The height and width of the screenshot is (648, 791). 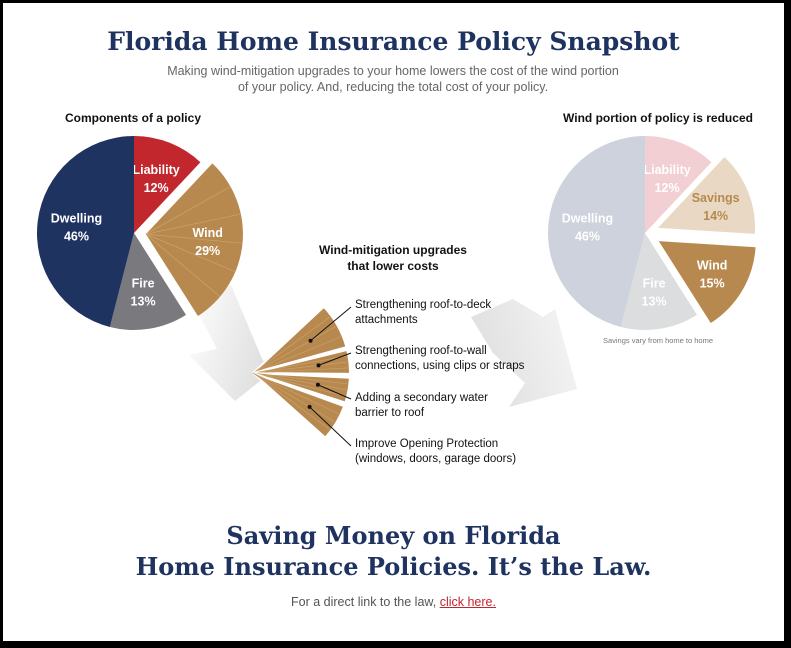 I want to click on upgrades-title-line-2: that lower costs, so click(x=393, y=266).